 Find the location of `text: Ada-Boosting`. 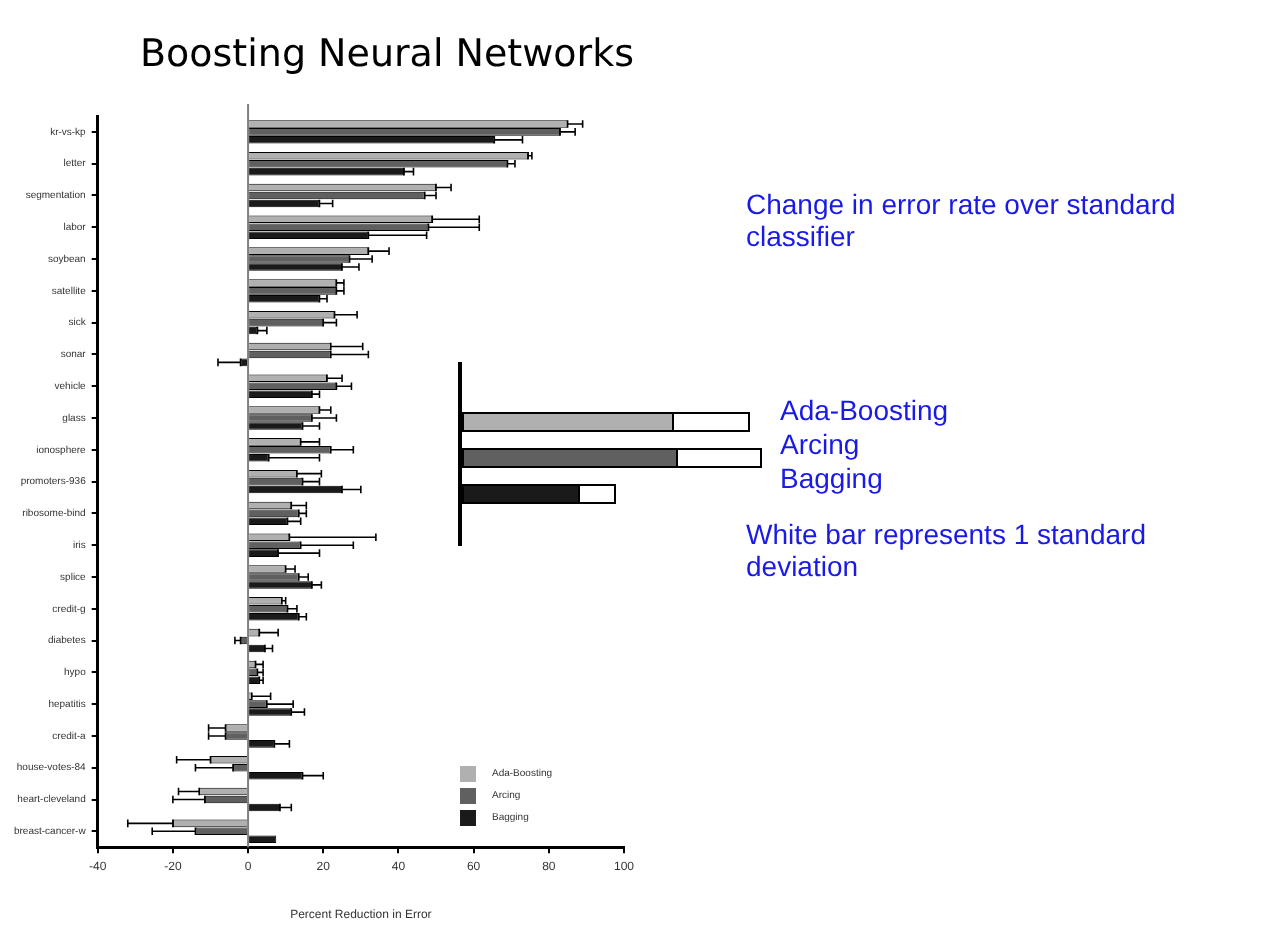

text: Ada-Boosting is located at coordinates (865, 410).